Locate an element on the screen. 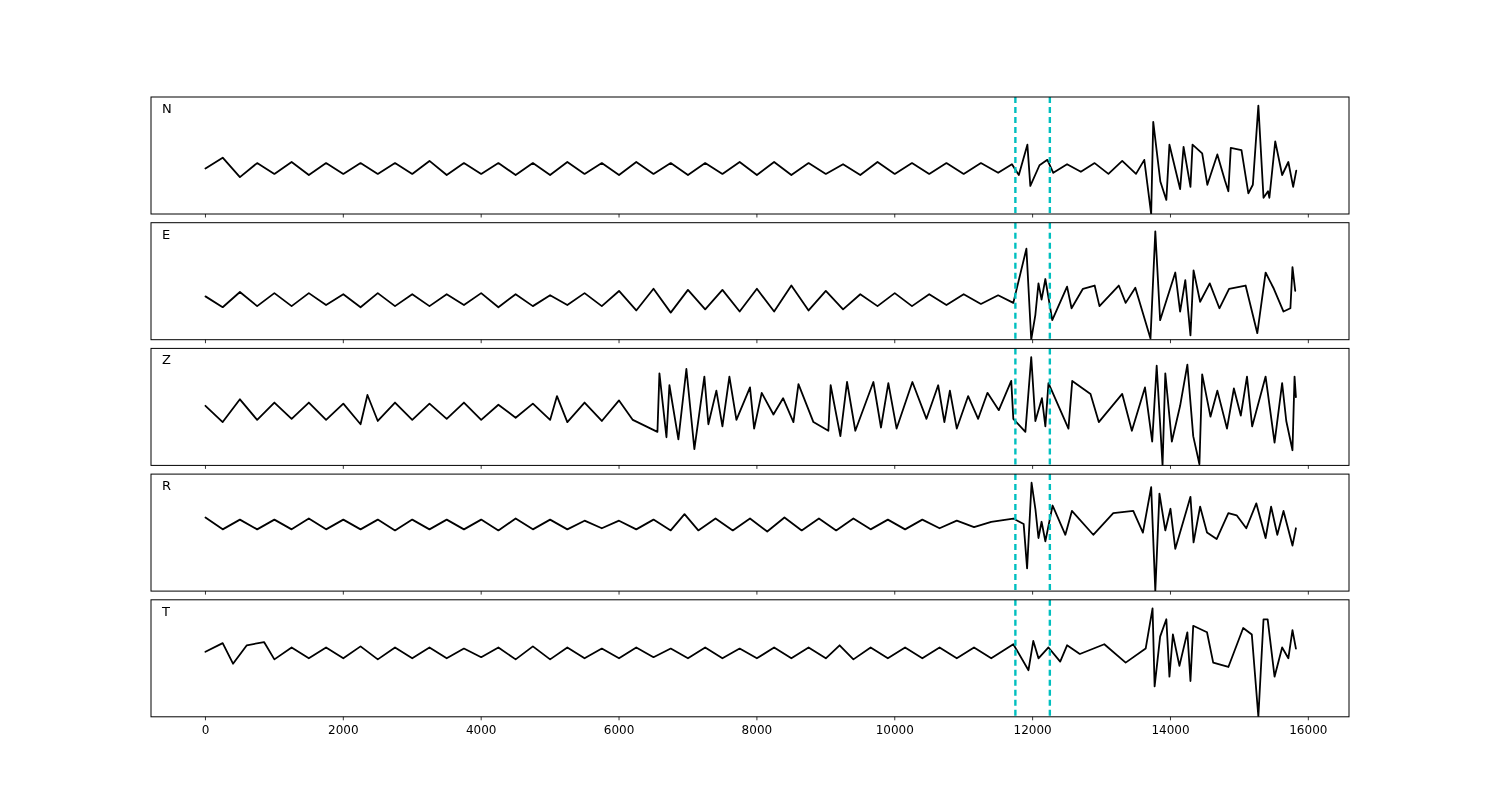 This screenshot has height=800, width=1500. x-tick-label: 16000 is located at coordinates (1308, 729).